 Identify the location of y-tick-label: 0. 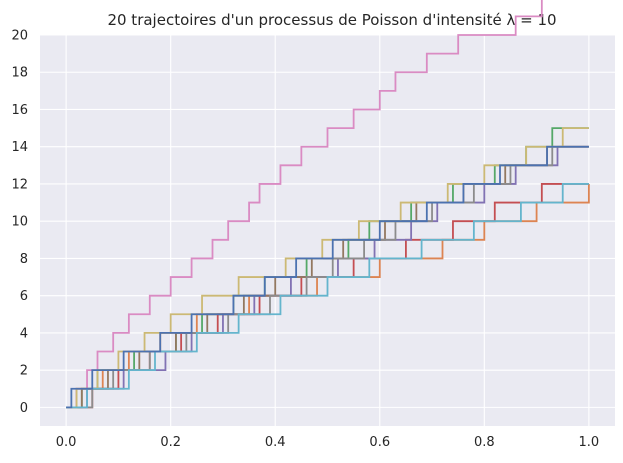
(24, 408).